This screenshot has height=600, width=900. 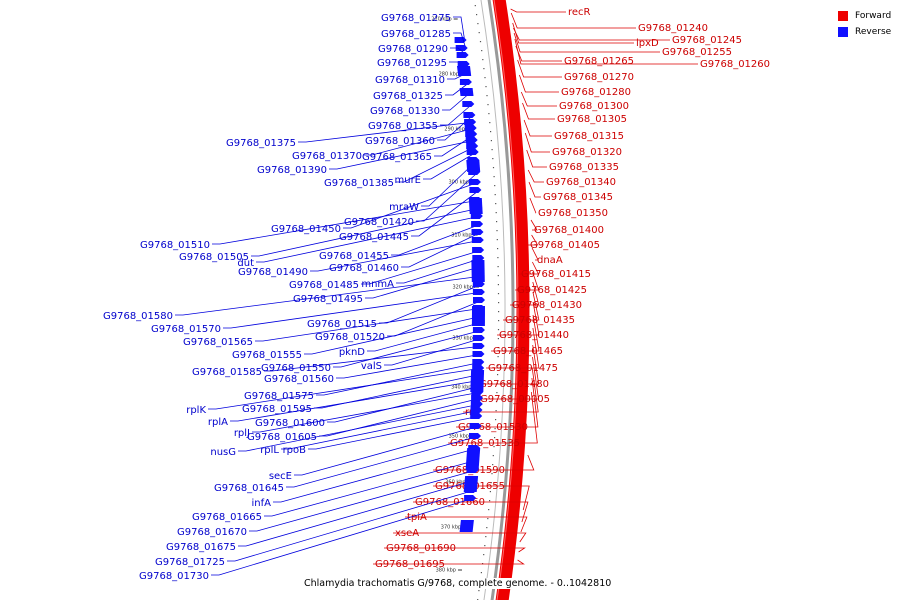 I want to click on forward-gene-label: G9768_01480, so click(x=514, y=384).